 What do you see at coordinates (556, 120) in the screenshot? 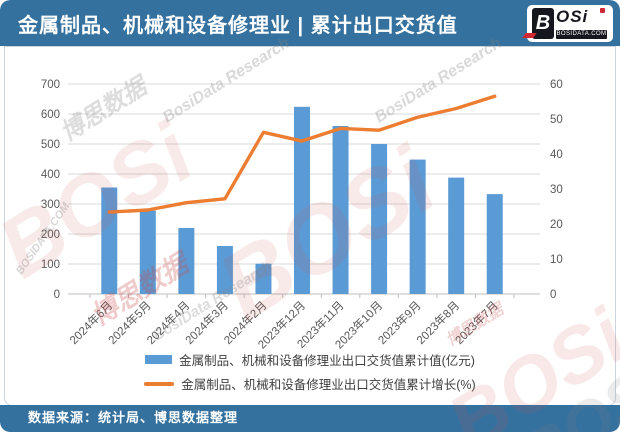
I see `svg-text: 50` at bounding box center [556, 120].